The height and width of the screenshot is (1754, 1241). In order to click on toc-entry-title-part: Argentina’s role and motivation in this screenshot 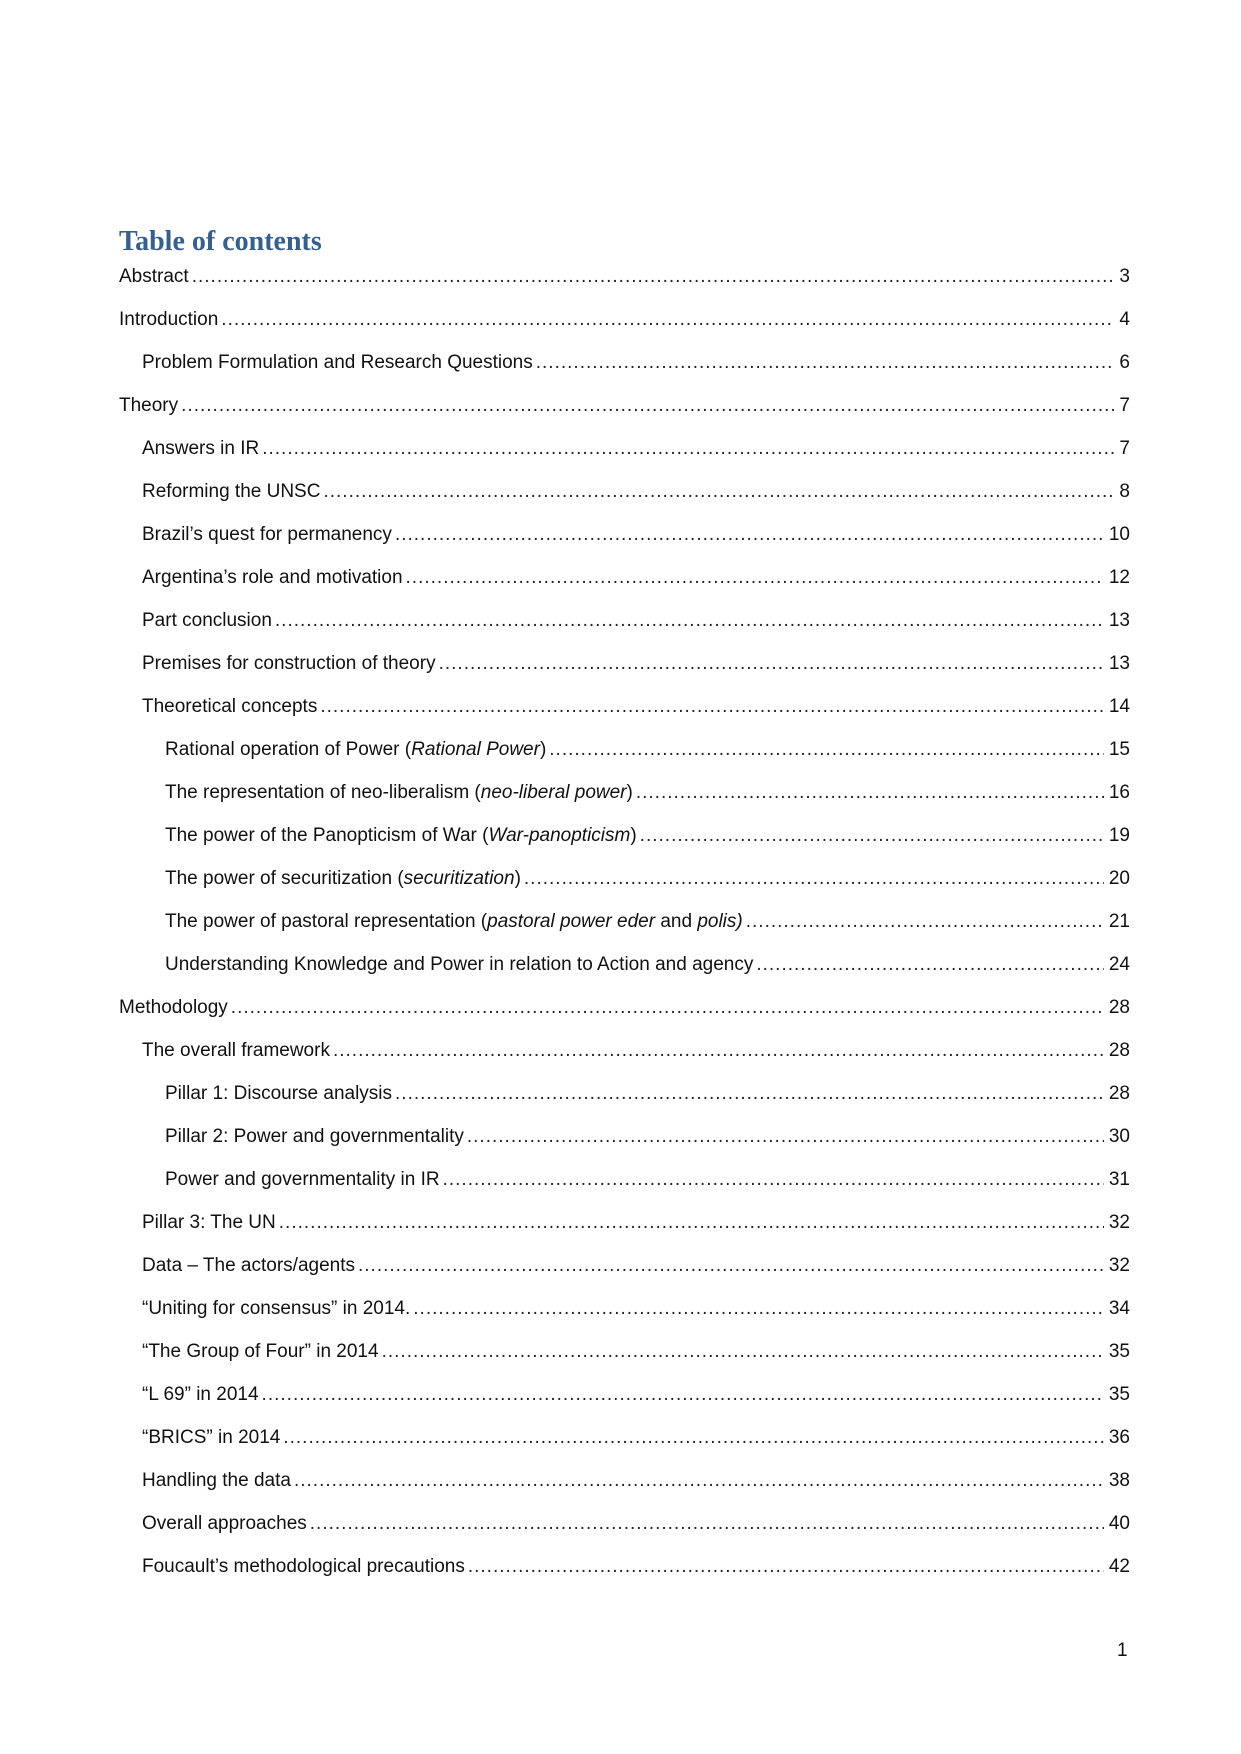, I will do `click(272, 577)`.